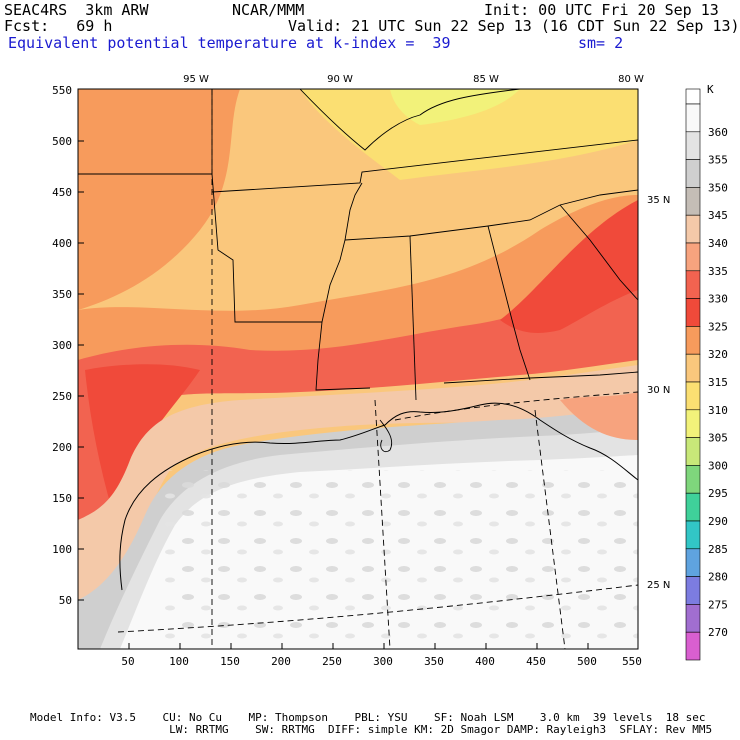 The height and width of the screenshot is (740, 740). I want to click on level-label: at k-index = 39, so click(378, 43).